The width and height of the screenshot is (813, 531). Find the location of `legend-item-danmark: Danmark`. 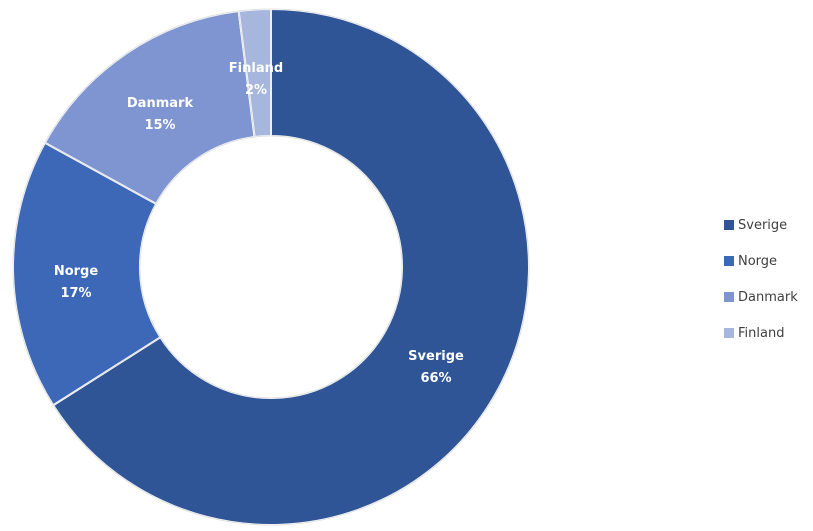

legend-item-danmark: Danmark is located at coordinates (761, 297).